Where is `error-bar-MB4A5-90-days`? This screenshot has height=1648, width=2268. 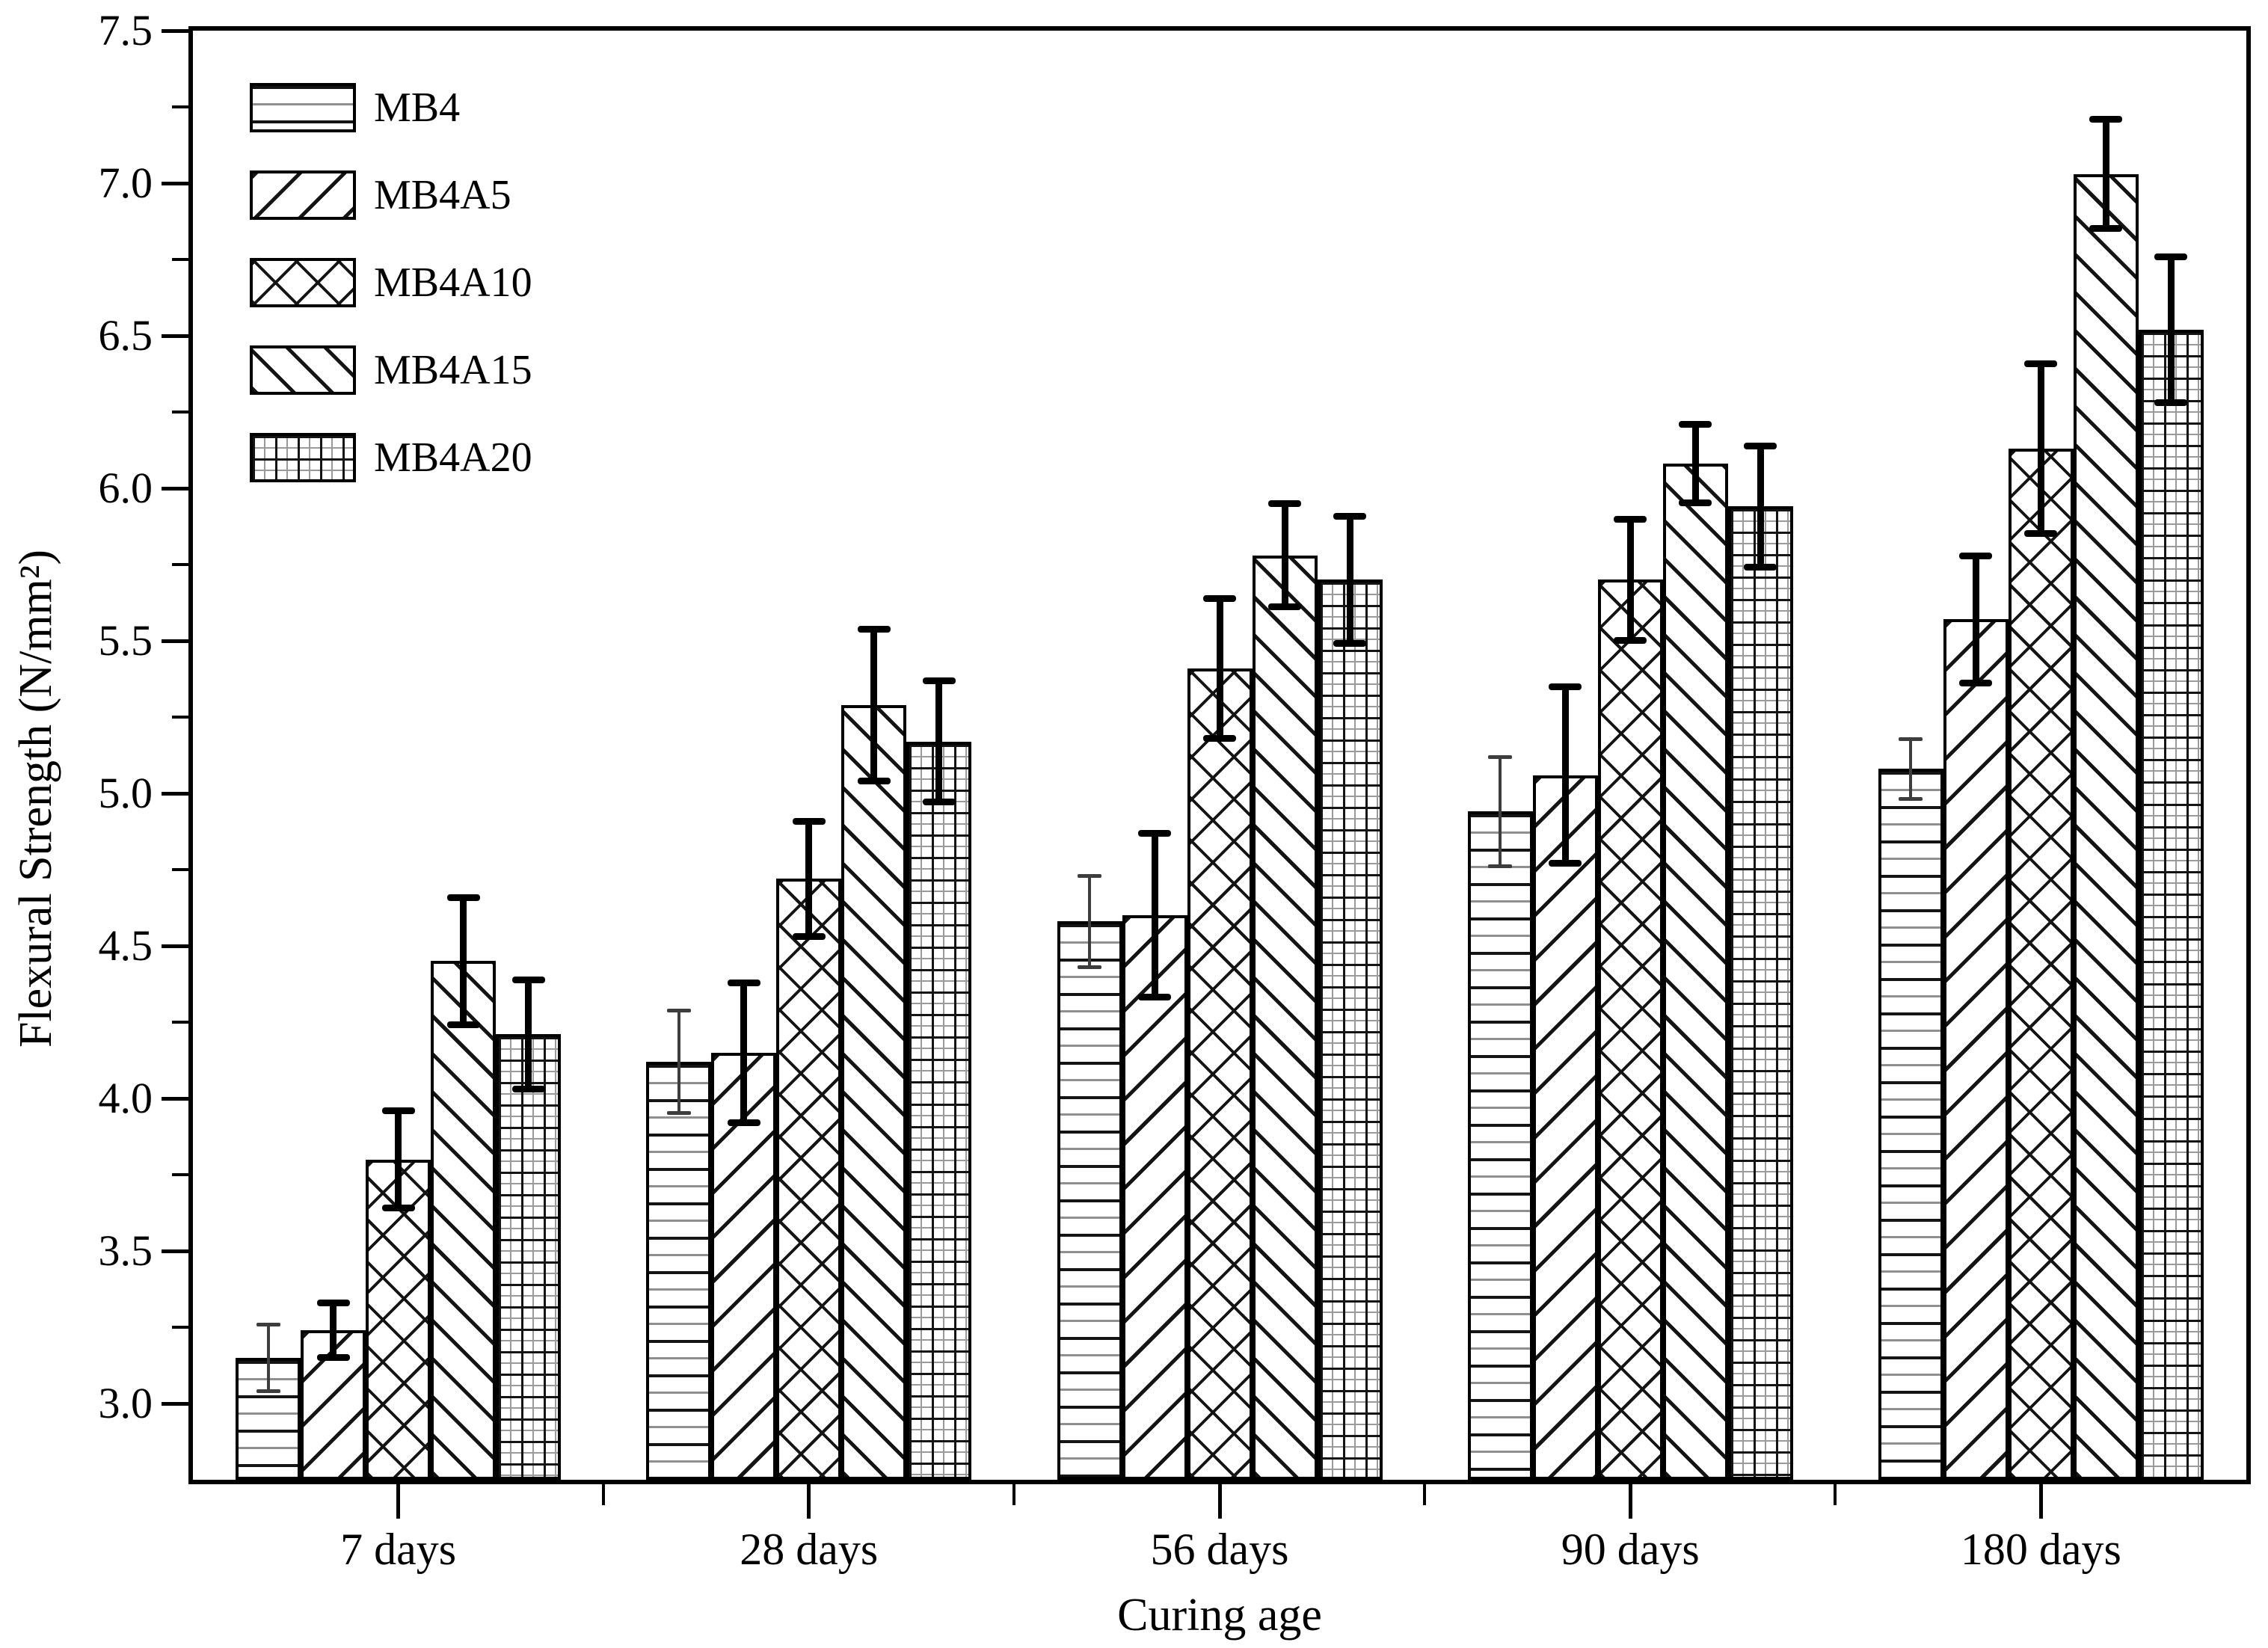
error-bar-MB4A5-90-days is located at coordinates (1565, 775).